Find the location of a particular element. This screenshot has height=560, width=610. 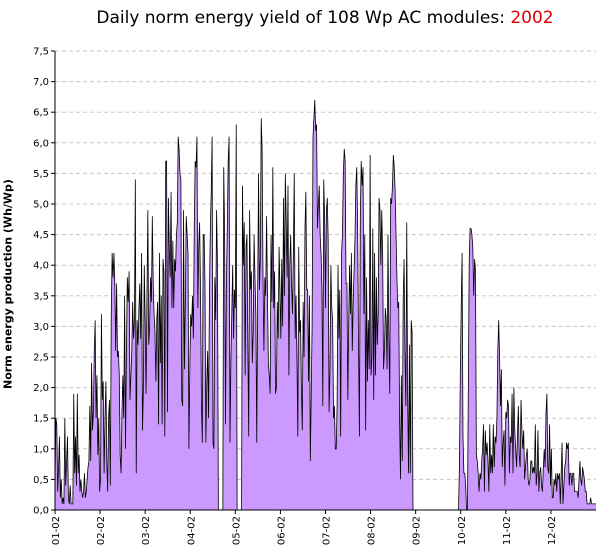

y-tick-label: 5,0 is located at coordinates (41, 205).